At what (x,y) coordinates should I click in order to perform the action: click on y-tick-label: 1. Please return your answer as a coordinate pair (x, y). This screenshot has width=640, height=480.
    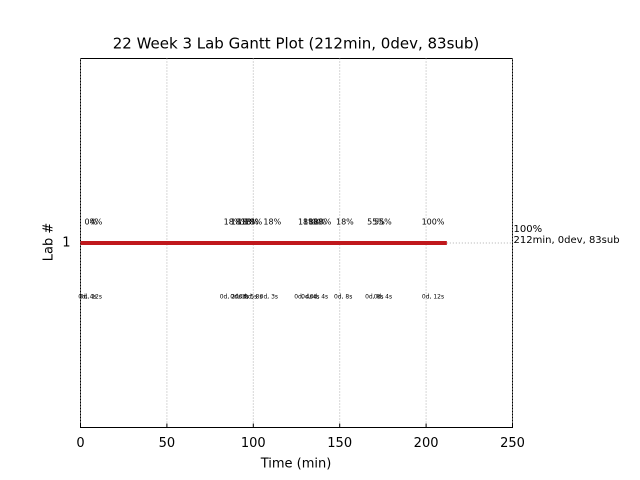
    Looking at the image, I should click on (66, 243).